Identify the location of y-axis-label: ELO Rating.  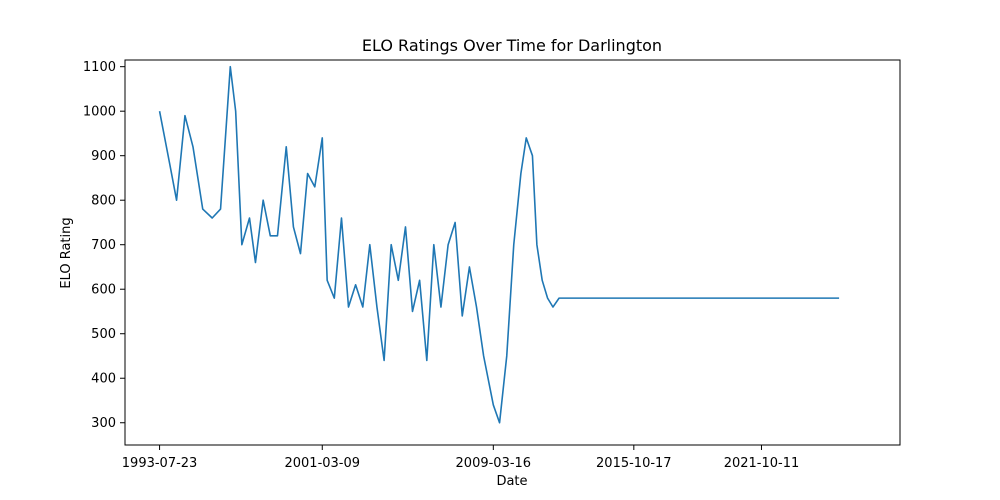
(66, 252).